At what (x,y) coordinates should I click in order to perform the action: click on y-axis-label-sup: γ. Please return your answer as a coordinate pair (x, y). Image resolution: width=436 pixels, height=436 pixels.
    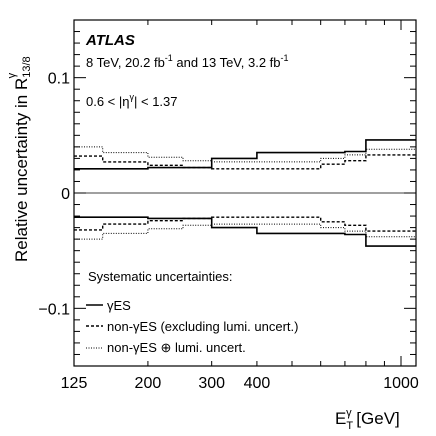
    Looking at the image, I should click on (12, 75).